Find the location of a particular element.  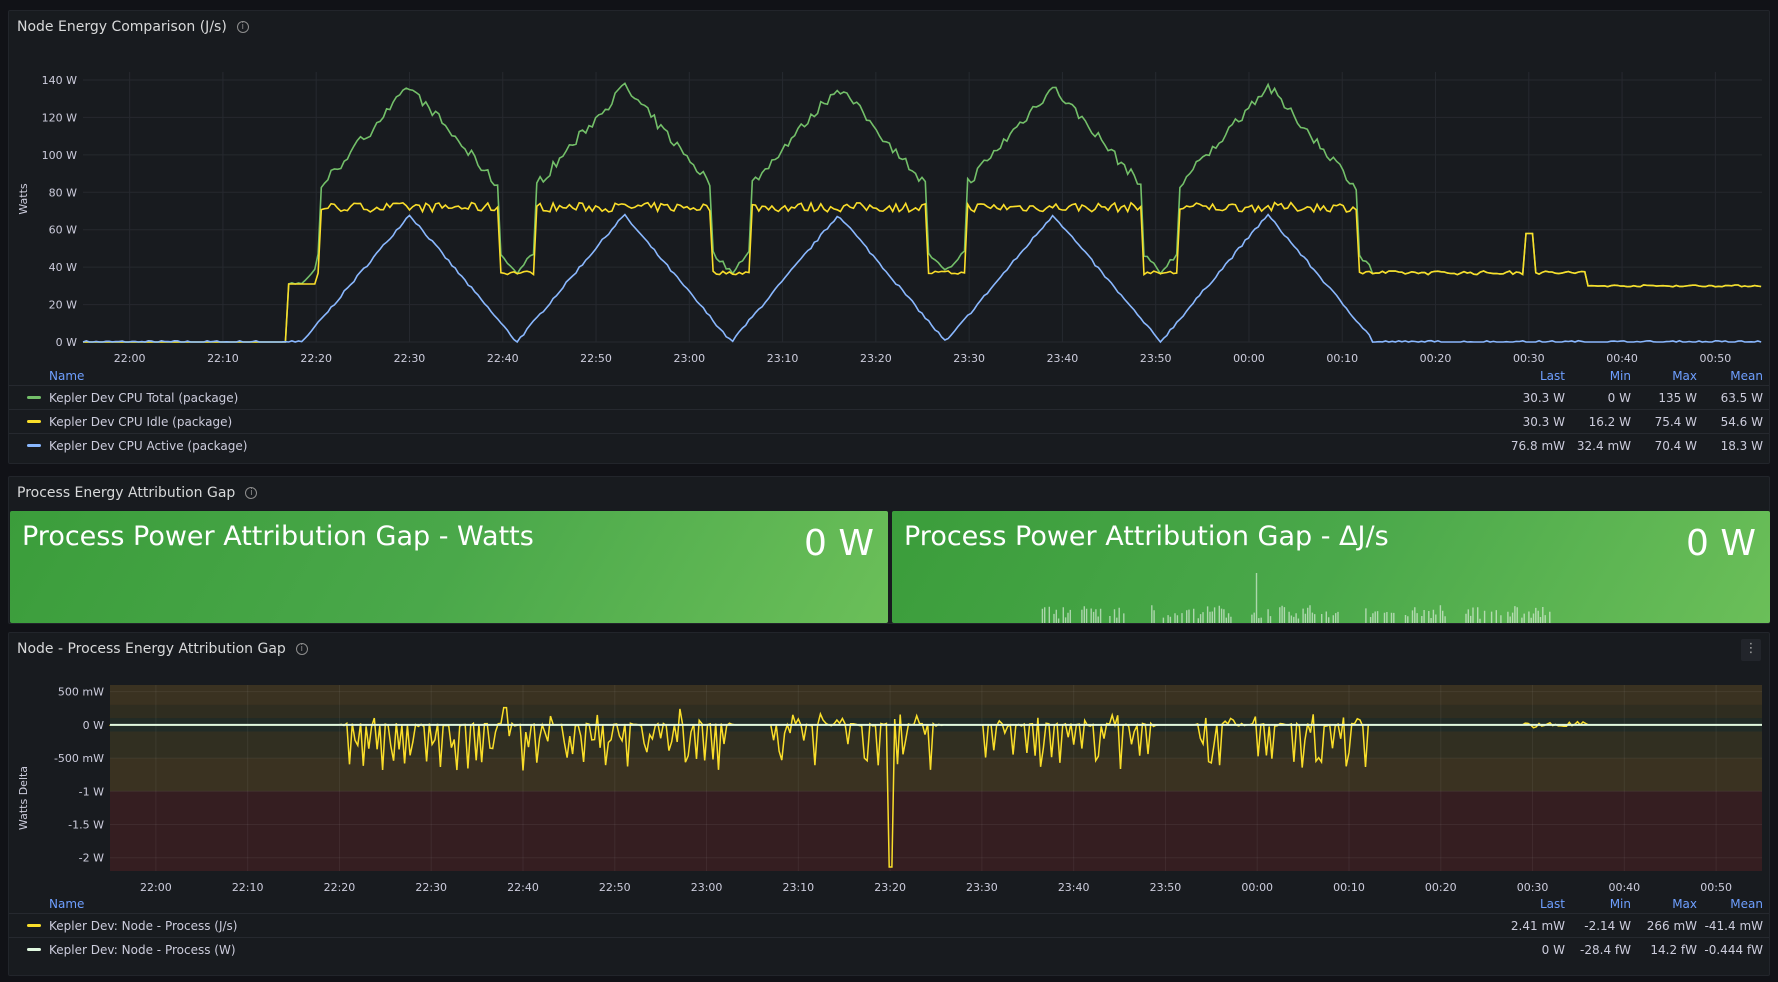

y-tick-label: 140 W is located at coordinates (59, 80).